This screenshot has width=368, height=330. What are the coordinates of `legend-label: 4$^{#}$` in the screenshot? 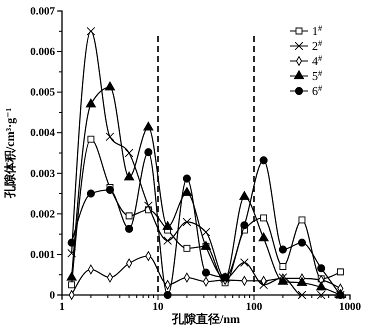 It's located at (317, 61).